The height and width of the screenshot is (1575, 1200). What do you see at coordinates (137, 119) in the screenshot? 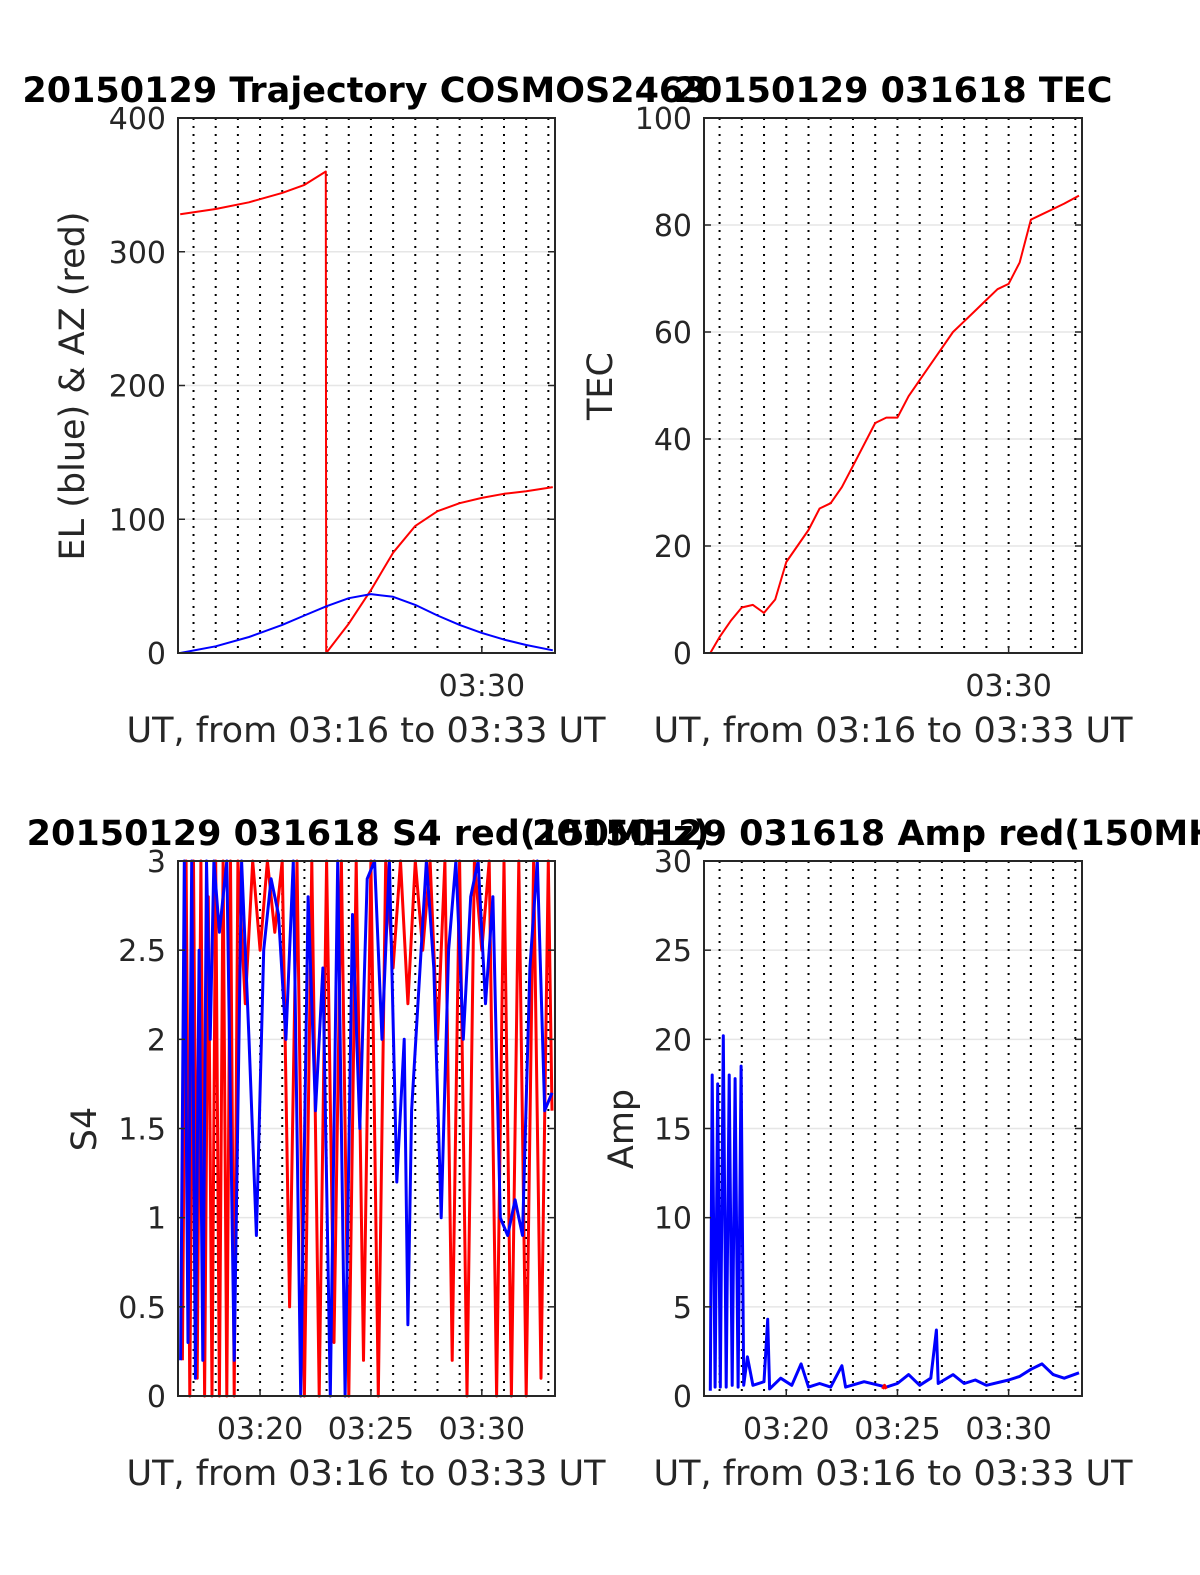
I see `y-tick-label: 400` at bounding box center [137, 119].